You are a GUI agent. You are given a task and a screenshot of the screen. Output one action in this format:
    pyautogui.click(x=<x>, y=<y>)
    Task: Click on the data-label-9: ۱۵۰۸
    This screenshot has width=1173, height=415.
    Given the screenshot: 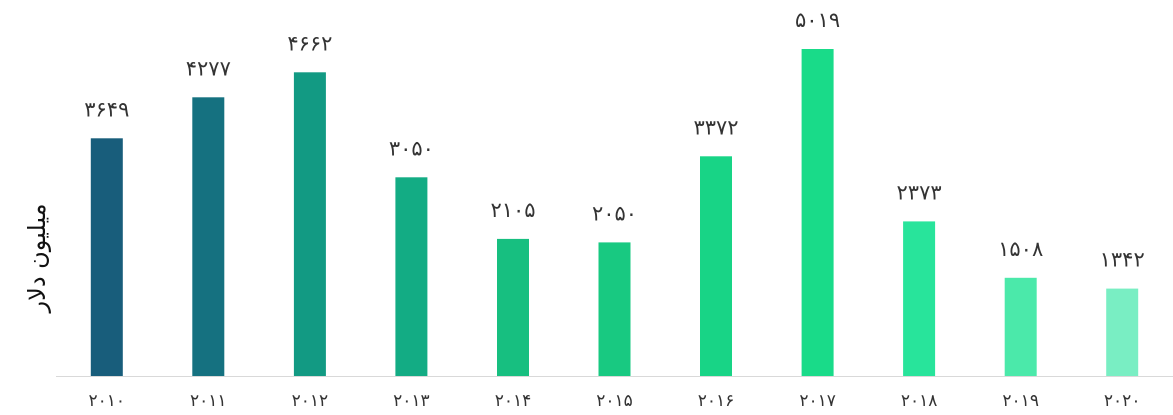 What is the action you would take?
    pyautogui.click(x=1020, y=249)
    